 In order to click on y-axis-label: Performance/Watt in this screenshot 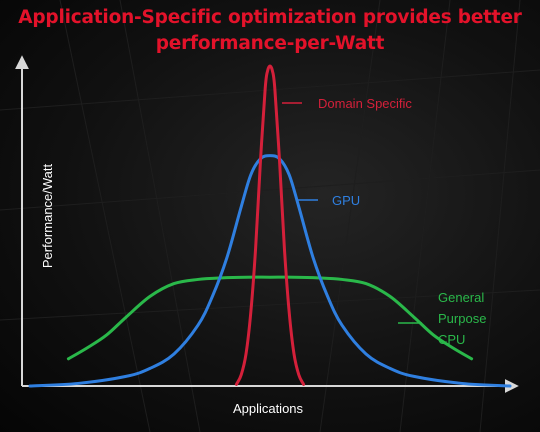, I will do `click(47, 215)`.